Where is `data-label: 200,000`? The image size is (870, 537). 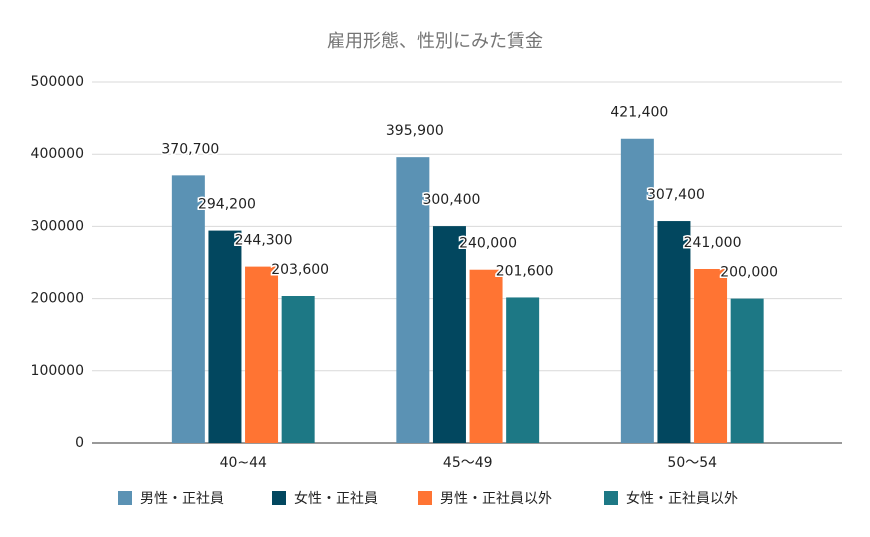 data-label: 200,000 is located at coordinates (749, 273).